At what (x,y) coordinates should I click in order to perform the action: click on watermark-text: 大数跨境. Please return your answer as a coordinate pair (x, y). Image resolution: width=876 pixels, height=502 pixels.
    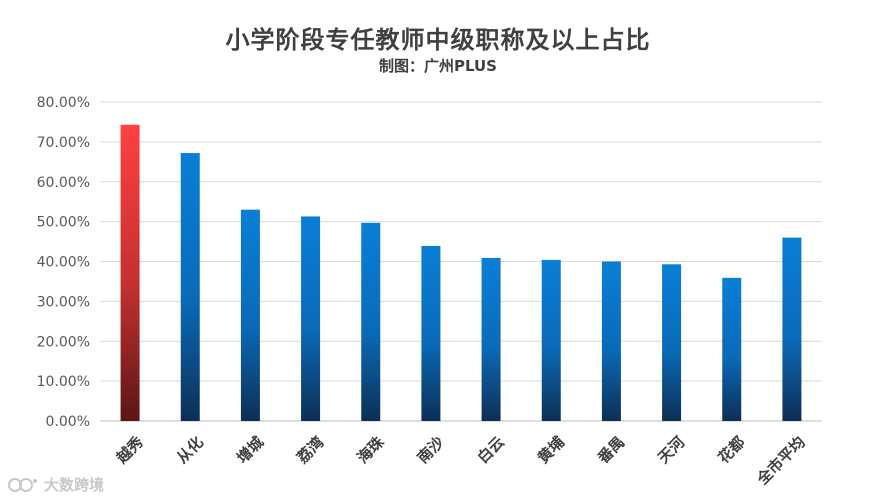
    Looking at the image, I should click on (74, 485).